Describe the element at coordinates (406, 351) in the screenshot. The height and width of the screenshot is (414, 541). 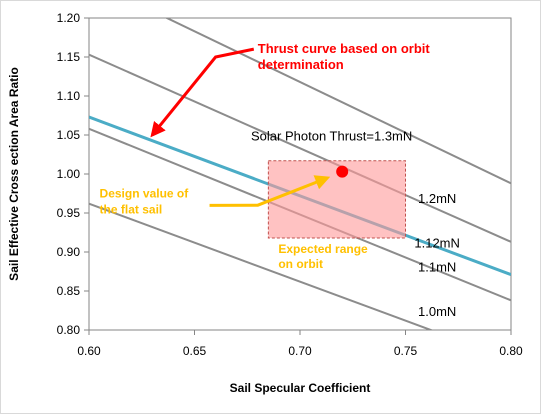
I see `x-tick-label-3: 0.75` at that location.